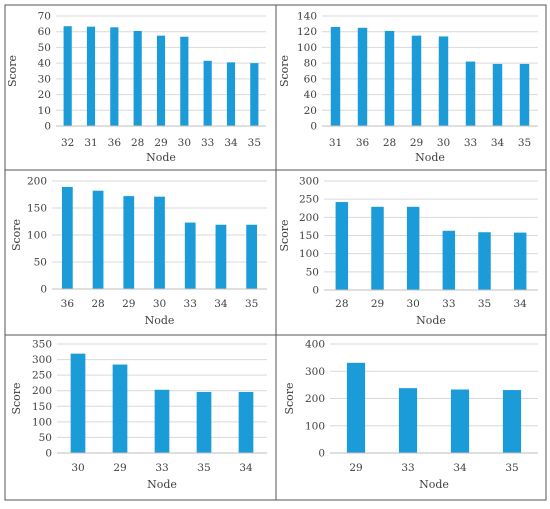  I want to click on y-tick-label: 350, so click(42, 345).